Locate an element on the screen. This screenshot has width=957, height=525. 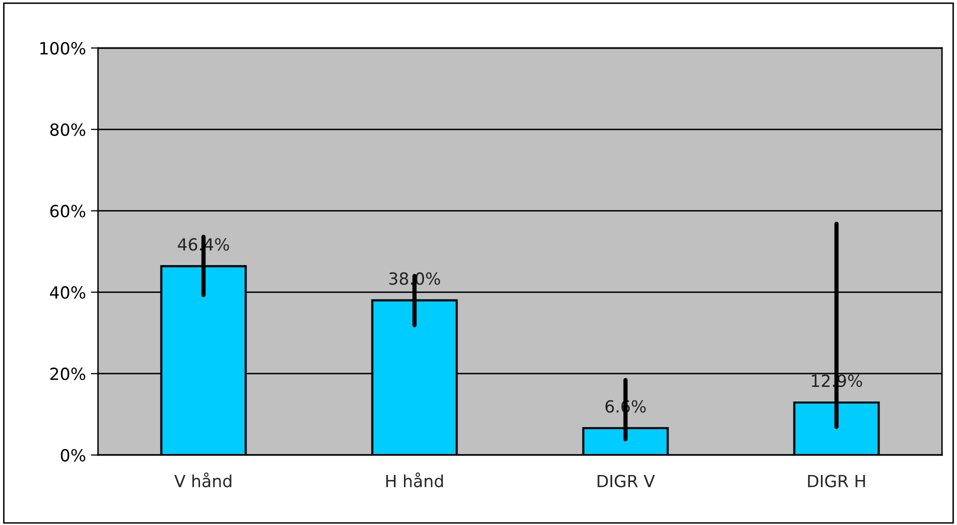
x-tick-label: V hånd is located at coordinates (203, 480).